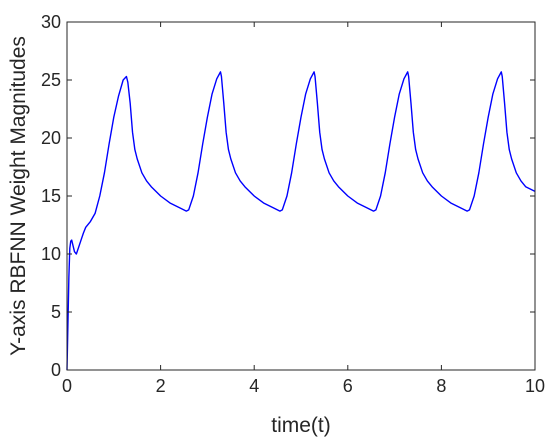 This screenshot has width=550, height=444. What do you see at coordinates (441, 386) in the screenshot?
I see `x-tick-label: 8` at bounding box center [441, 386].